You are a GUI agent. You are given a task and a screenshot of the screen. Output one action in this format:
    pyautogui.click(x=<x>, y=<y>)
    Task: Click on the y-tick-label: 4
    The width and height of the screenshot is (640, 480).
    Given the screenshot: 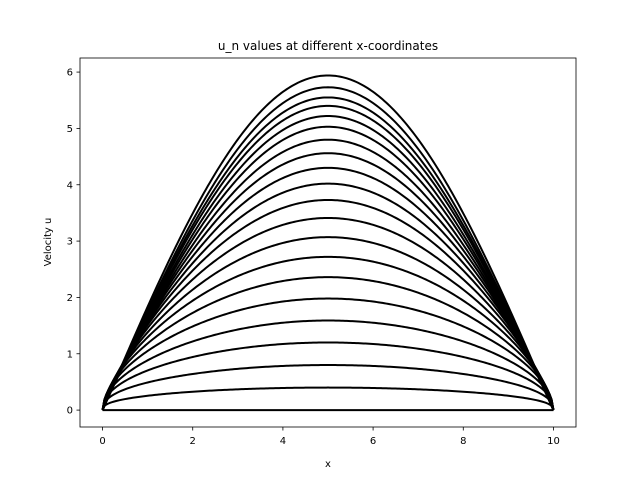 What is the action you would take?
    pyautogui.click(x=70, y=185)
    